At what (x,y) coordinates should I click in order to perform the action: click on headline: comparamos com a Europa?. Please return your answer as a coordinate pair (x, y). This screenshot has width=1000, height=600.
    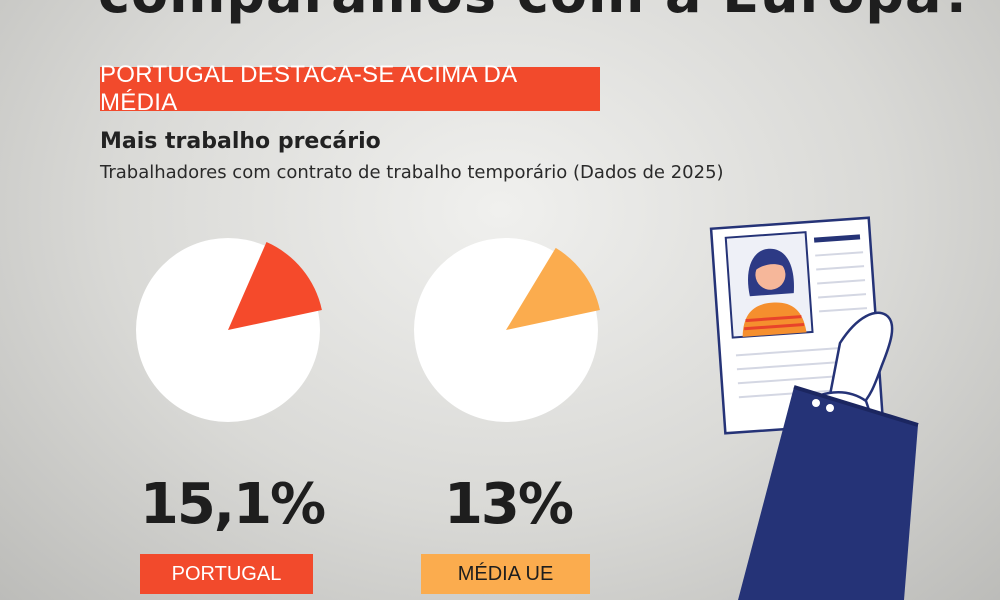
    Looking at the image, I should click on (536, 12).